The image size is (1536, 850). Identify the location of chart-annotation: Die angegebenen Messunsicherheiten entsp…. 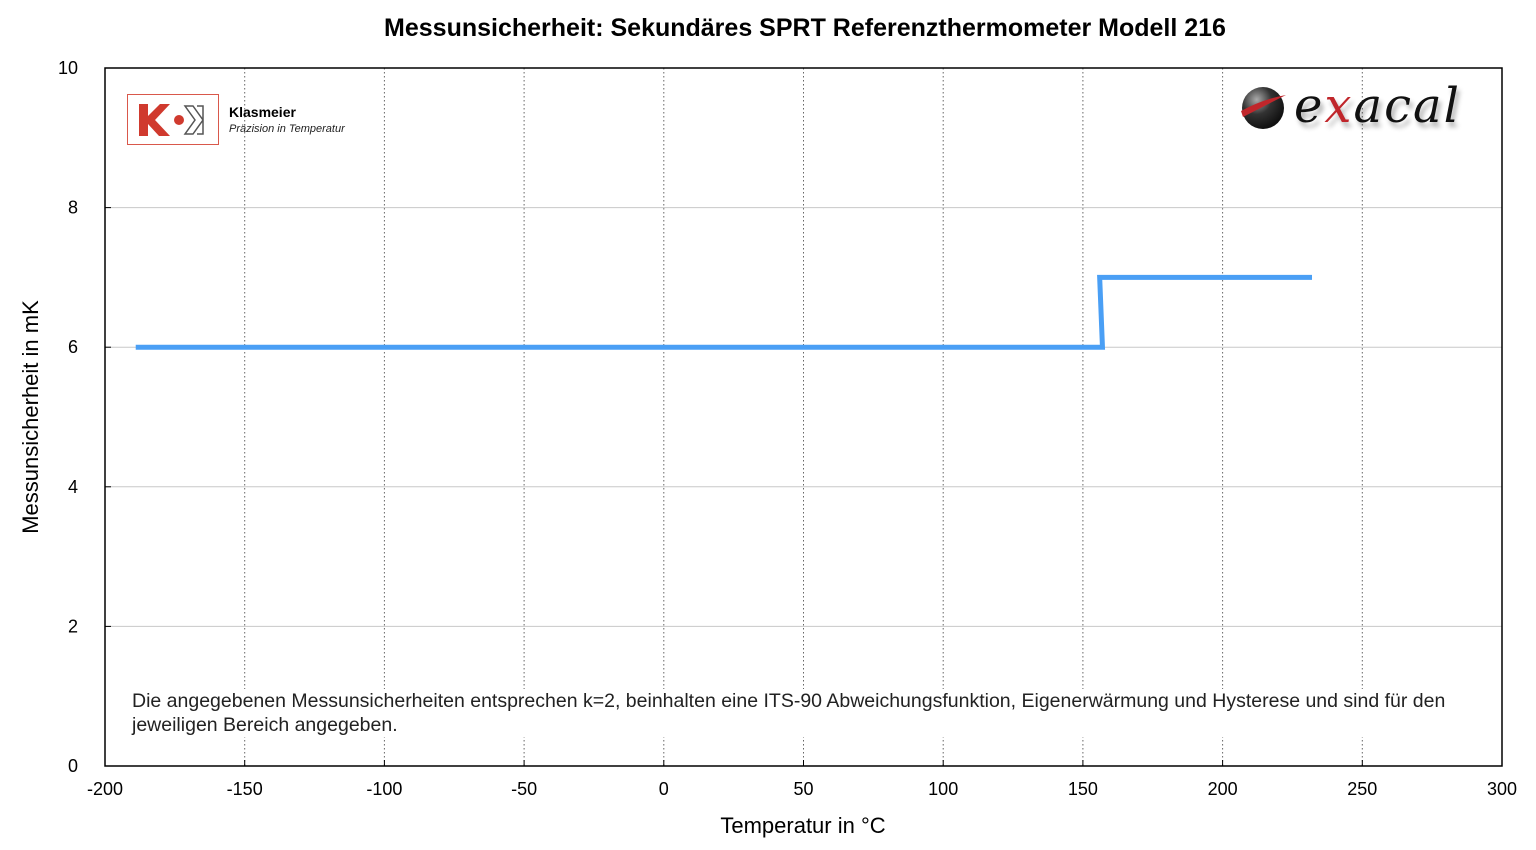
(812, 713).